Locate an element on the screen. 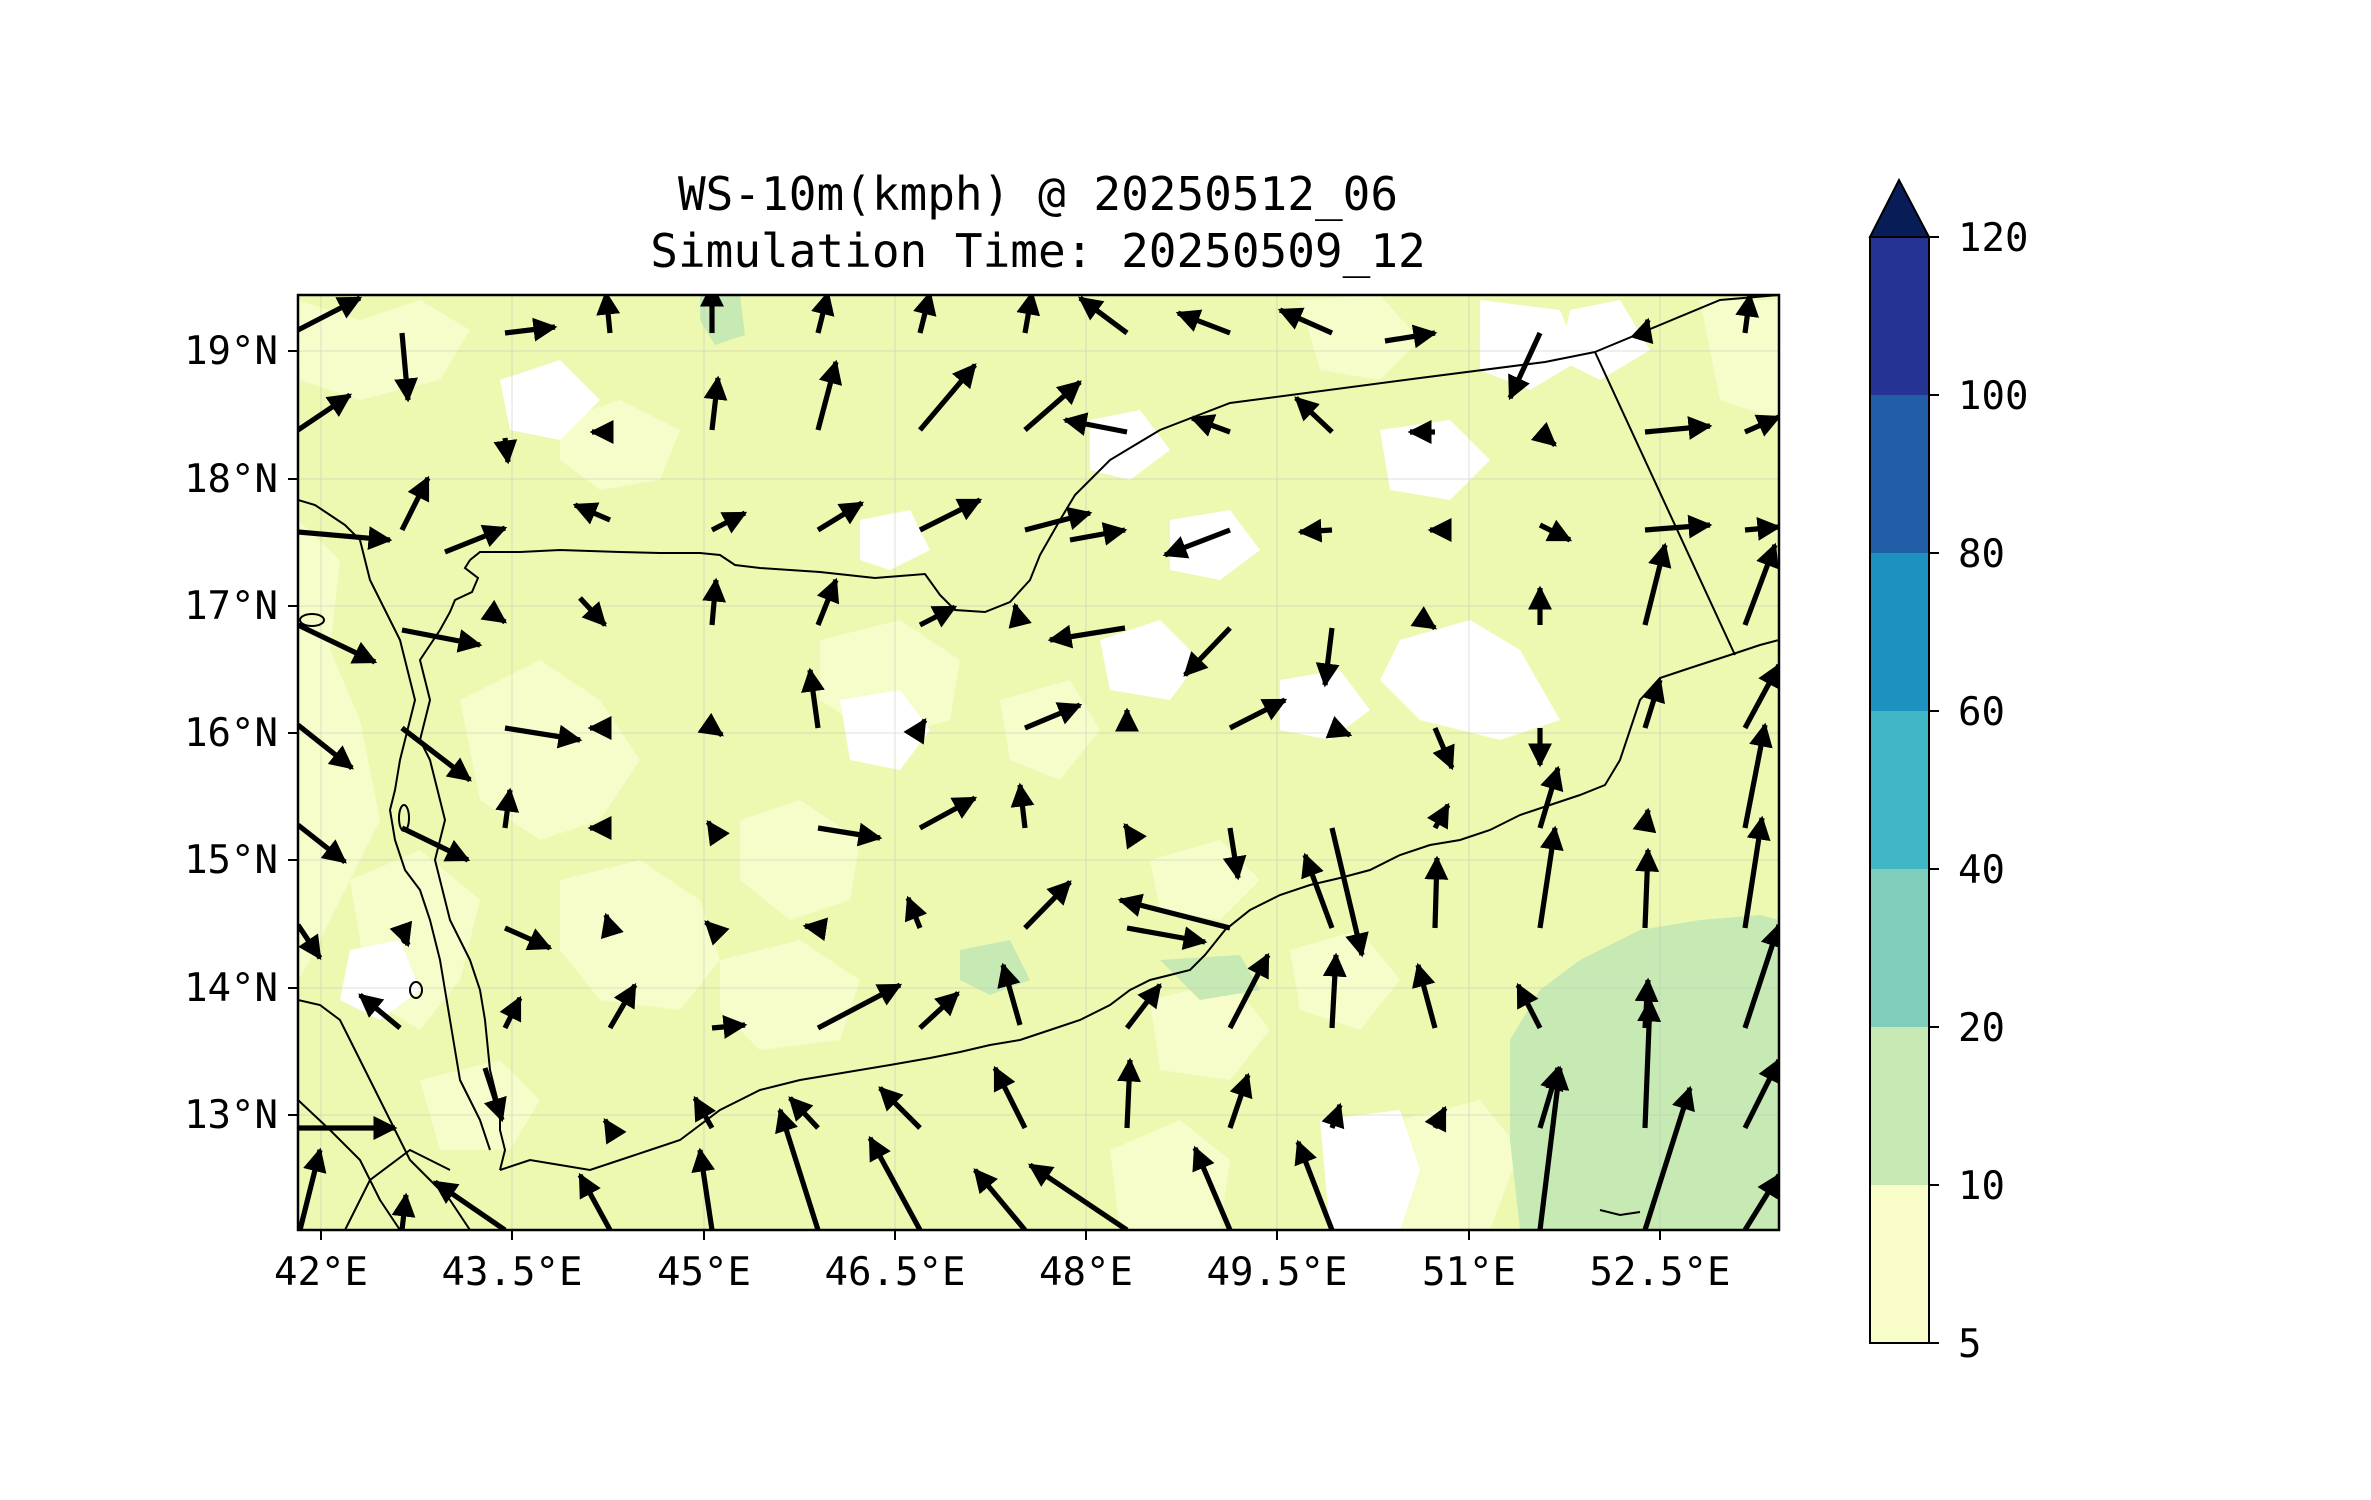 The height and width of the screenshot is (1500, 2371). horn-coastline is located at coordinates (384, 1114).